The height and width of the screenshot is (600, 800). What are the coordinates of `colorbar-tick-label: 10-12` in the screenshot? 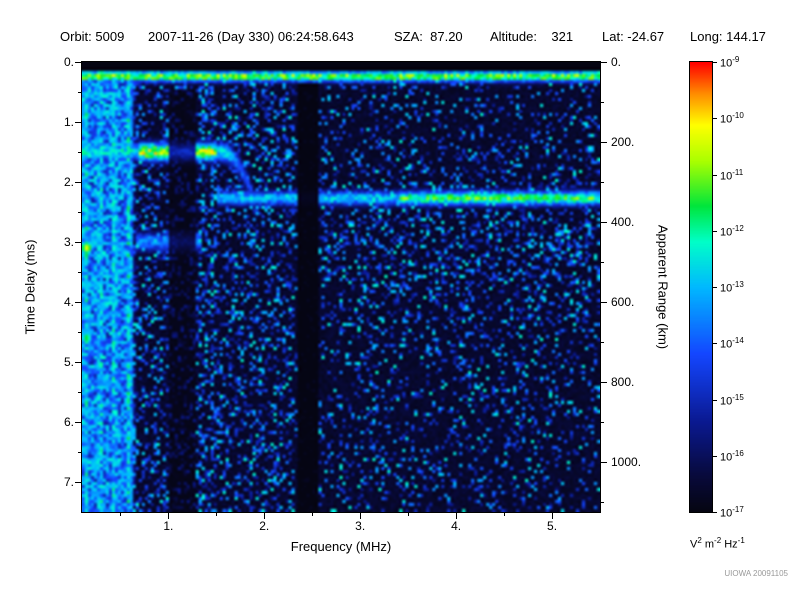 It's located at (732, 231).